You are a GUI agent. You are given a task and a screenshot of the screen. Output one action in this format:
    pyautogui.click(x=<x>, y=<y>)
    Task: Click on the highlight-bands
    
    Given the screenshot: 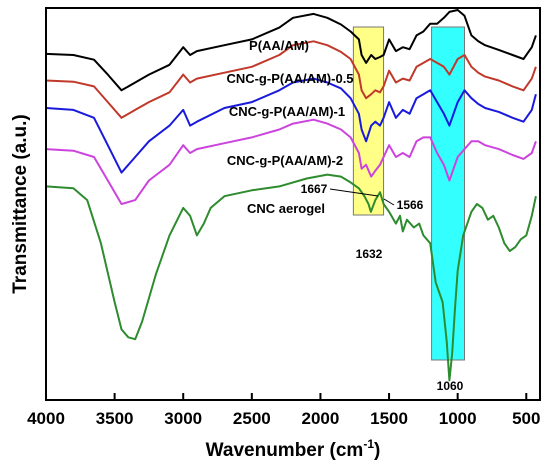 What is the action you would take?
    pyautogui.click(x=409, y=193)
    